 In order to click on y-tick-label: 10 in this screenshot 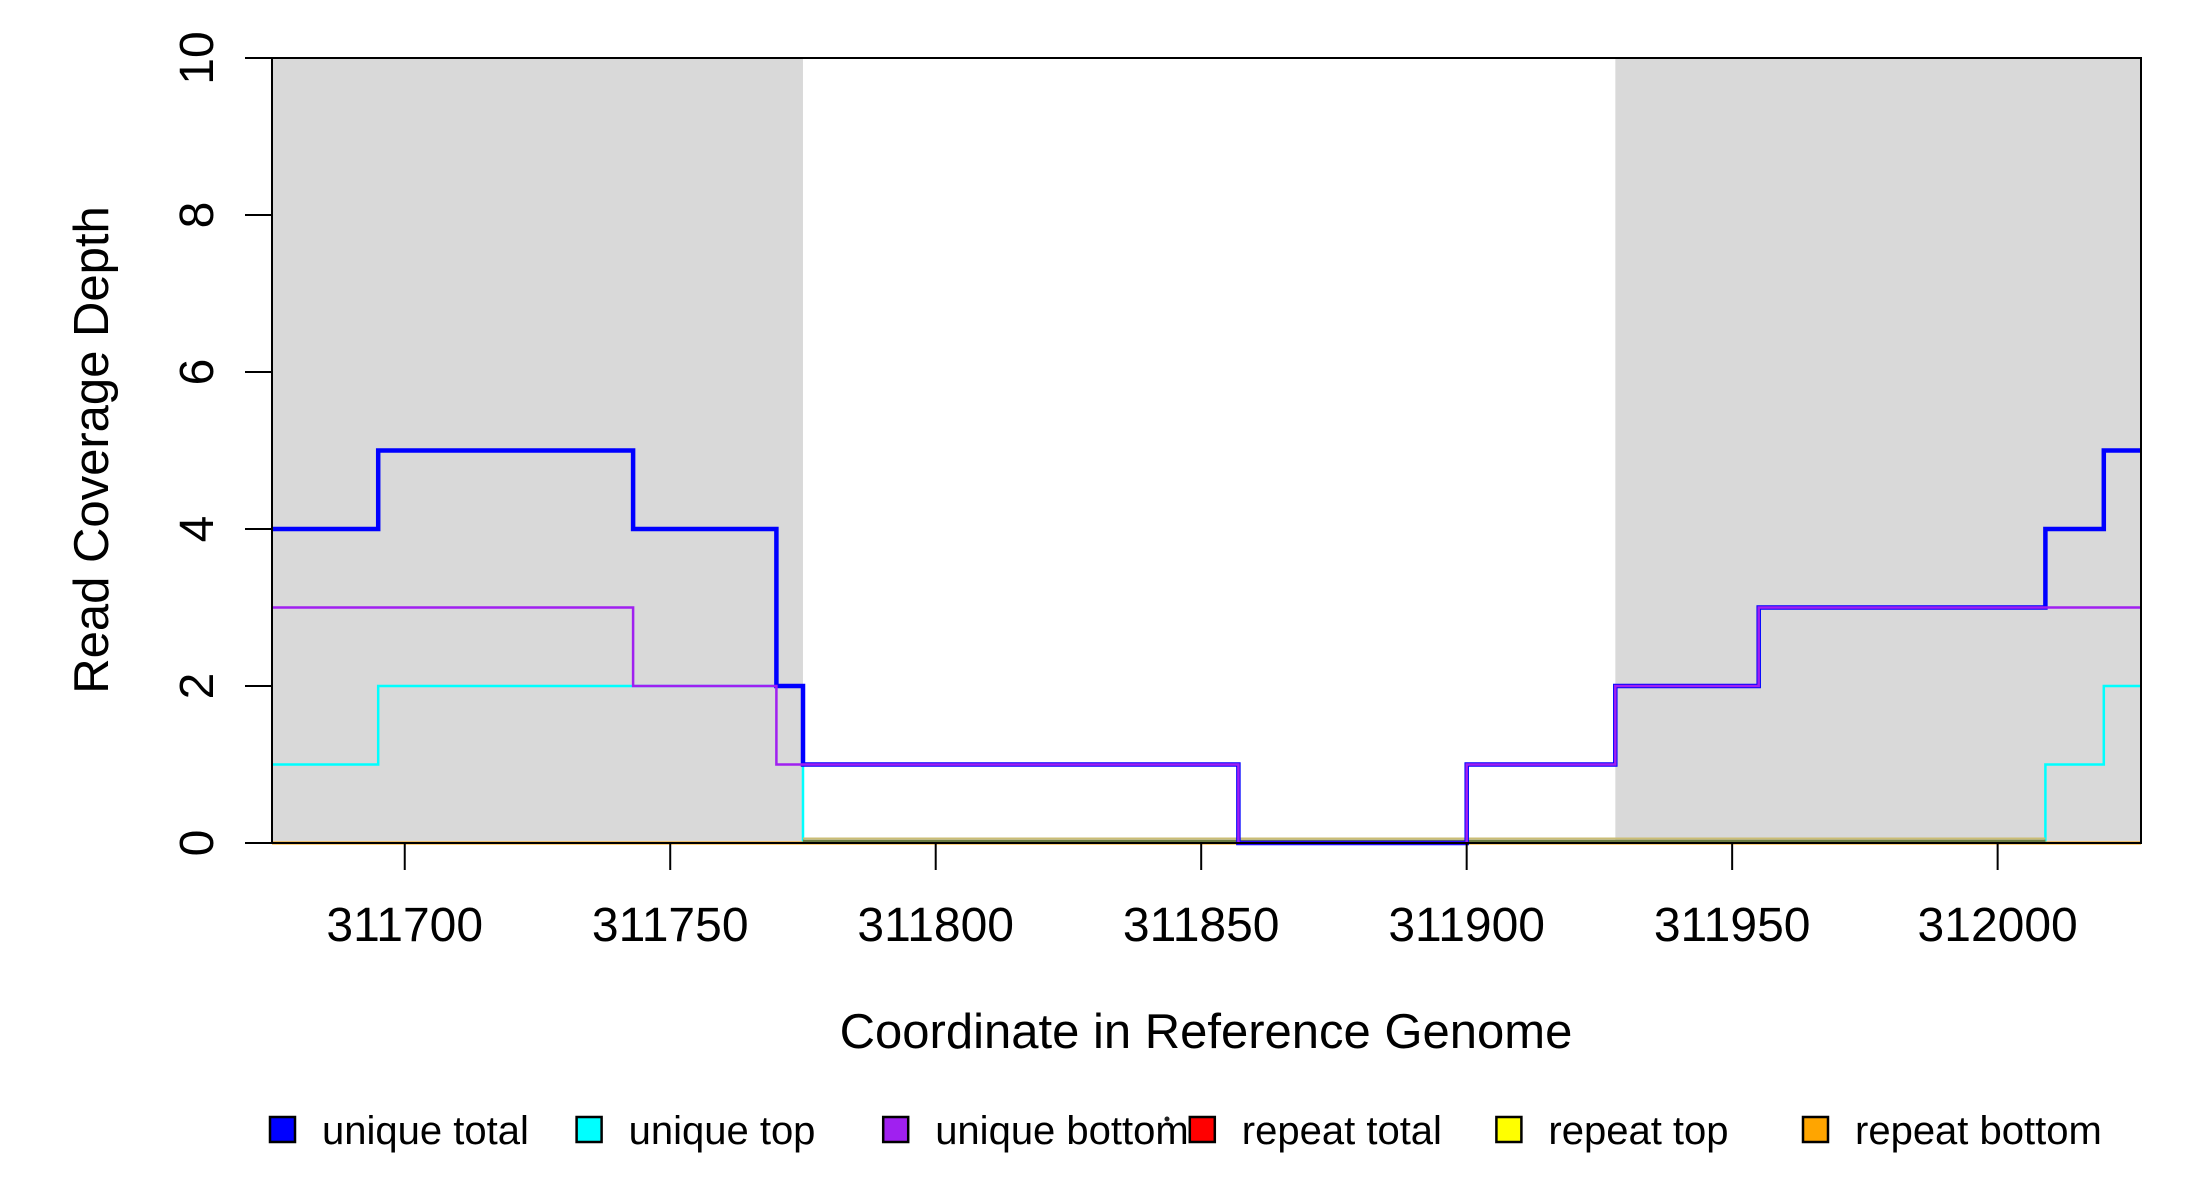, I will do `click(197, 57)`.